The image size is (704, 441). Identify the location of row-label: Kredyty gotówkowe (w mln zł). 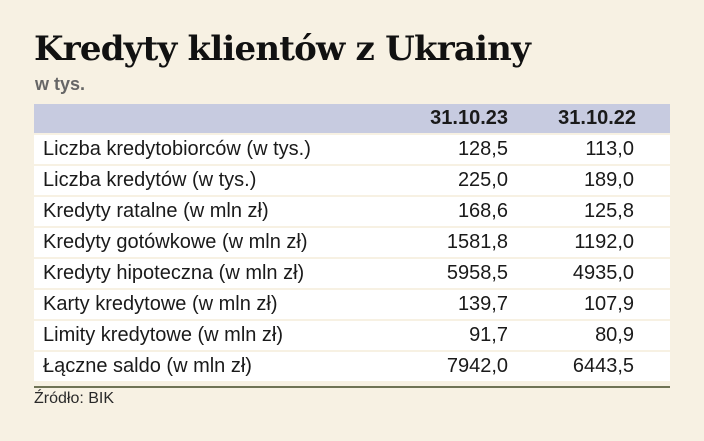
(204, 242).